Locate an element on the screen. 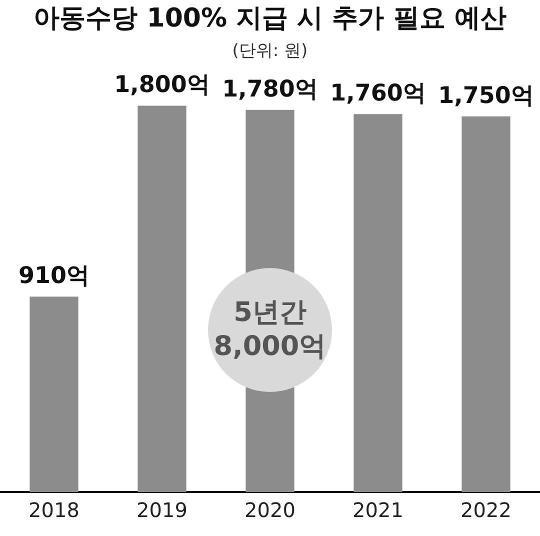  data-label: 1,800억 is located at coordinates (162, 85).